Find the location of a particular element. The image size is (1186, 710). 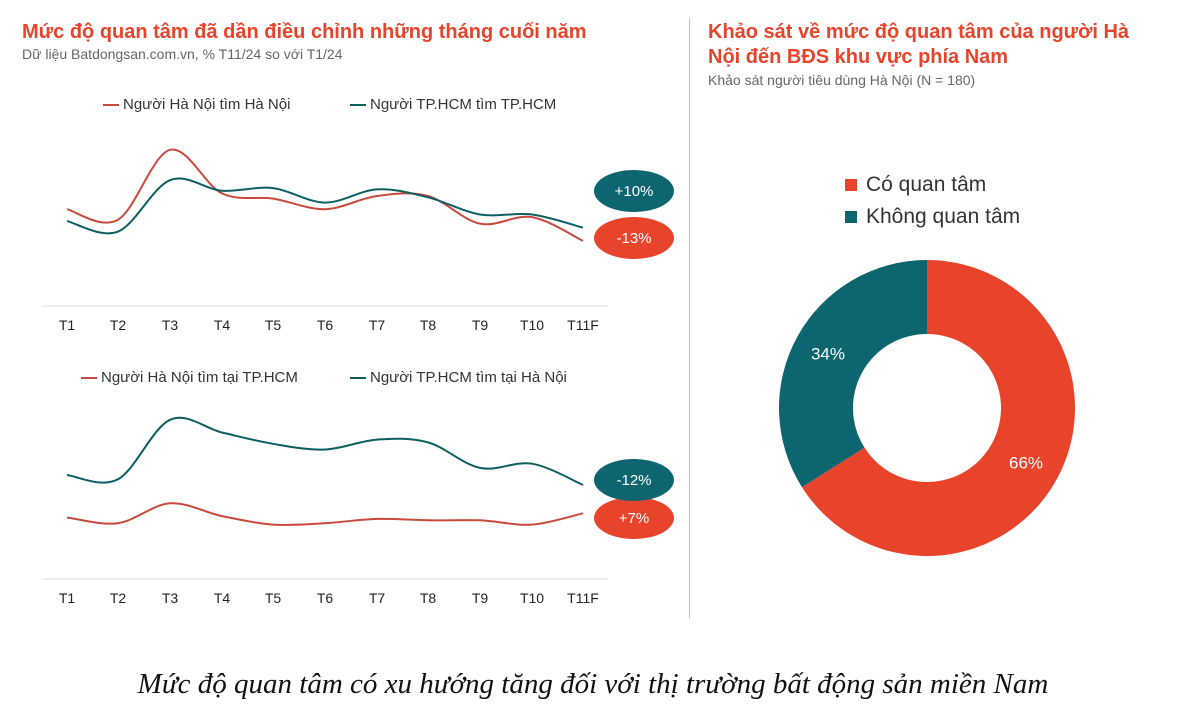

legend-bottom-series-0: Người Hà Nội tìm tại TP.HCM is located at coordinates (189, 377).